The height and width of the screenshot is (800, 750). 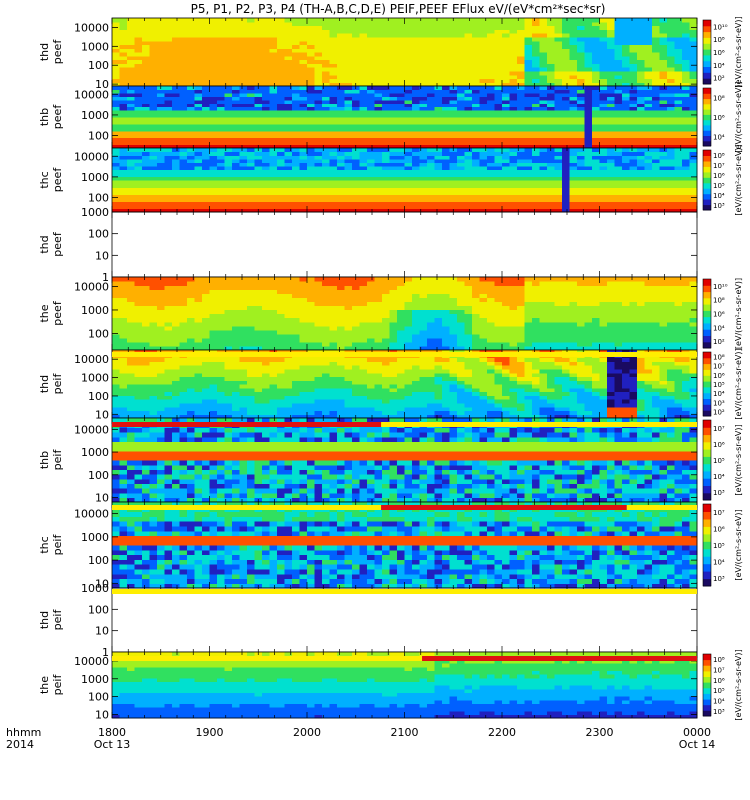 I want to click on y-label-product: peef, so click(x=57, y=52).